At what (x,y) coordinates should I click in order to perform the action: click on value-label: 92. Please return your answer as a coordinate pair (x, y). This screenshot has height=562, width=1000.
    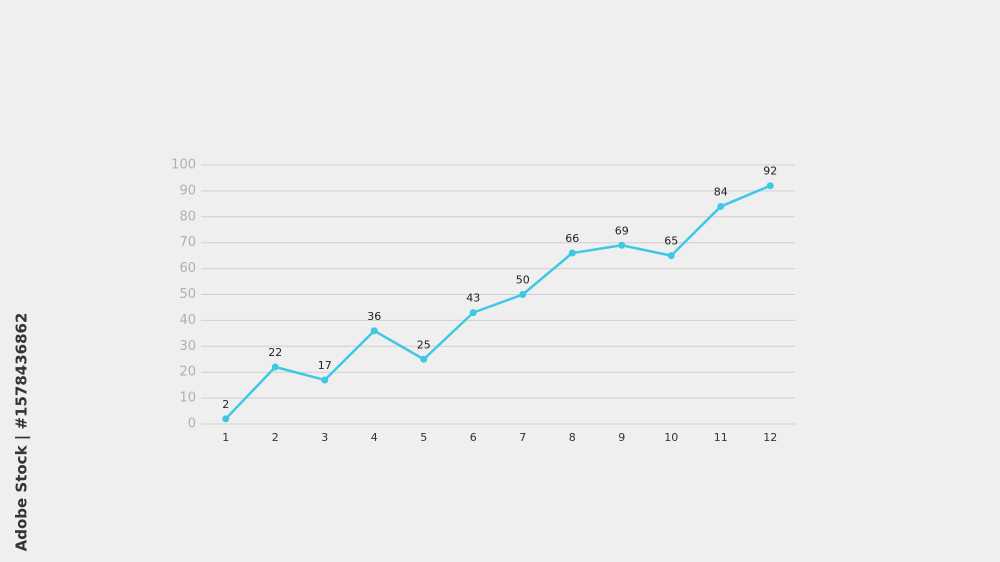
    Looking at the image, I should click on (770, 171).